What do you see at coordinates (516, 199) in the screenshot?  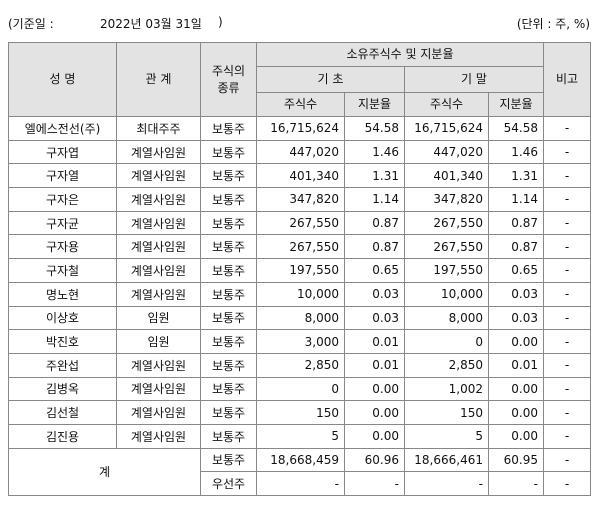 I see `cell: 1.14` at bounding box center [516, 199].